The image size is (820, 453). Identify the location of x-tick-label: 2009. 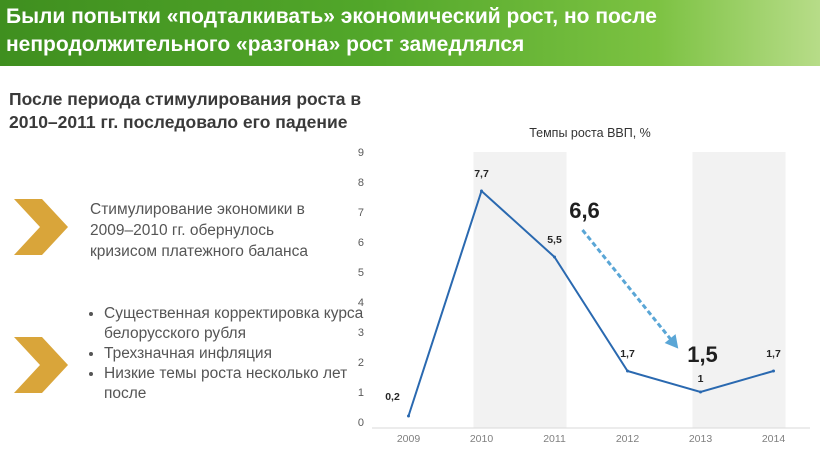
(409, 439).